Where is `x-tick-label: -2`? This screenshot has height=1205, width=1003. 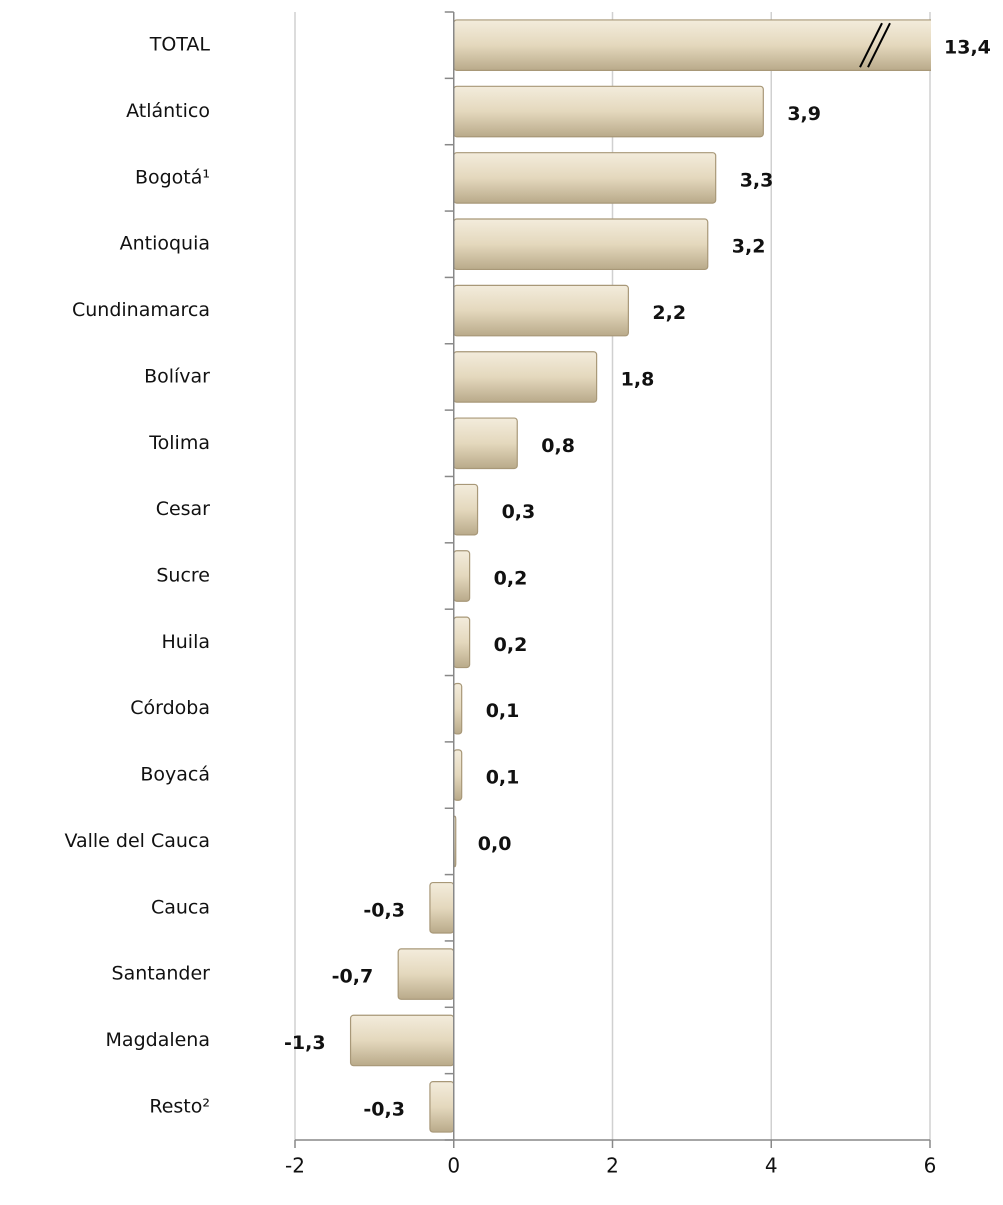
x-tick-label: -2 is located at coordinates (295, 1166).